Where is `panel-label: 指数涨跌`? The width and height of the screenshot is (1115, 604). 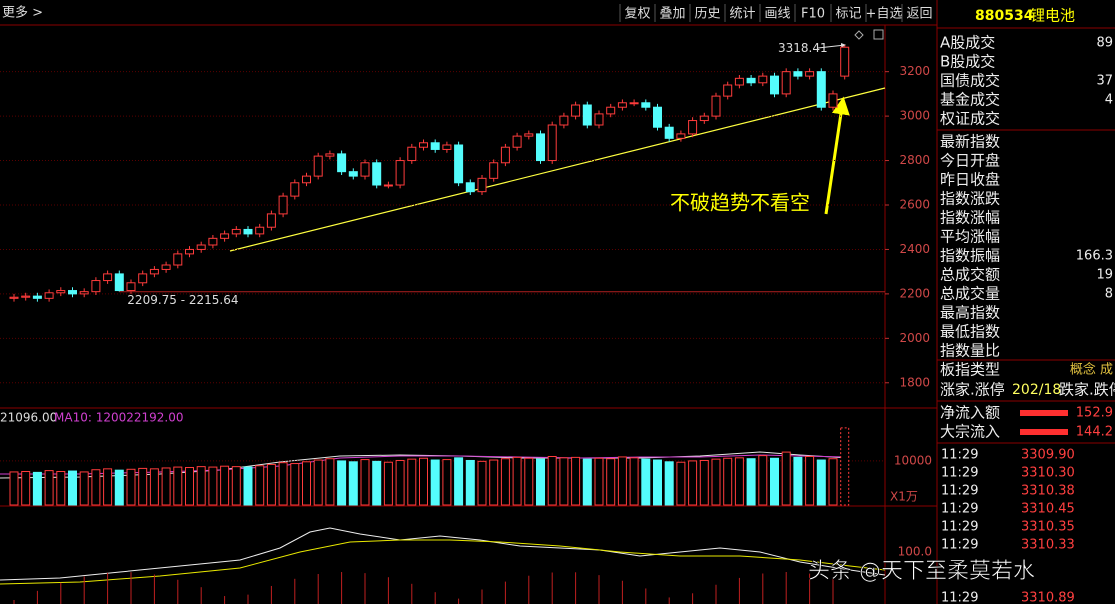 panel-label: 指数涨跌 is located at coordinates (970, 199).